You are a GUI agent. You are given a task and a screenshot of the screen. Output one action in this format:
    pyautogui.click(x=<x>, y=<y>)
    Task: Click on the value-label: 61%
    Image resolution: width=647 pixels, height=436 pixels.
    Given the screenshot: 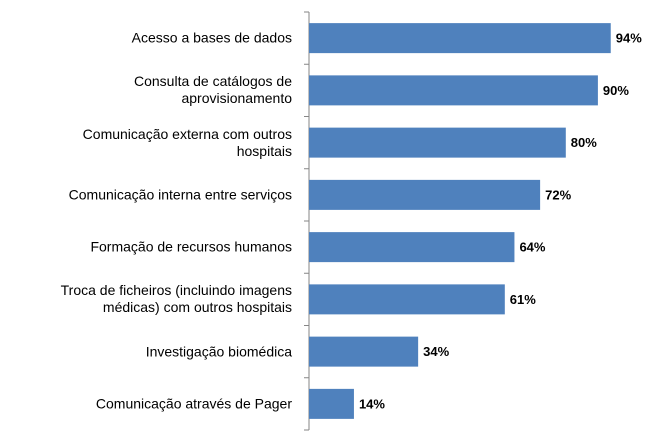 What is the action you would take?
    pyautogui.click(x=523, y=299)
    